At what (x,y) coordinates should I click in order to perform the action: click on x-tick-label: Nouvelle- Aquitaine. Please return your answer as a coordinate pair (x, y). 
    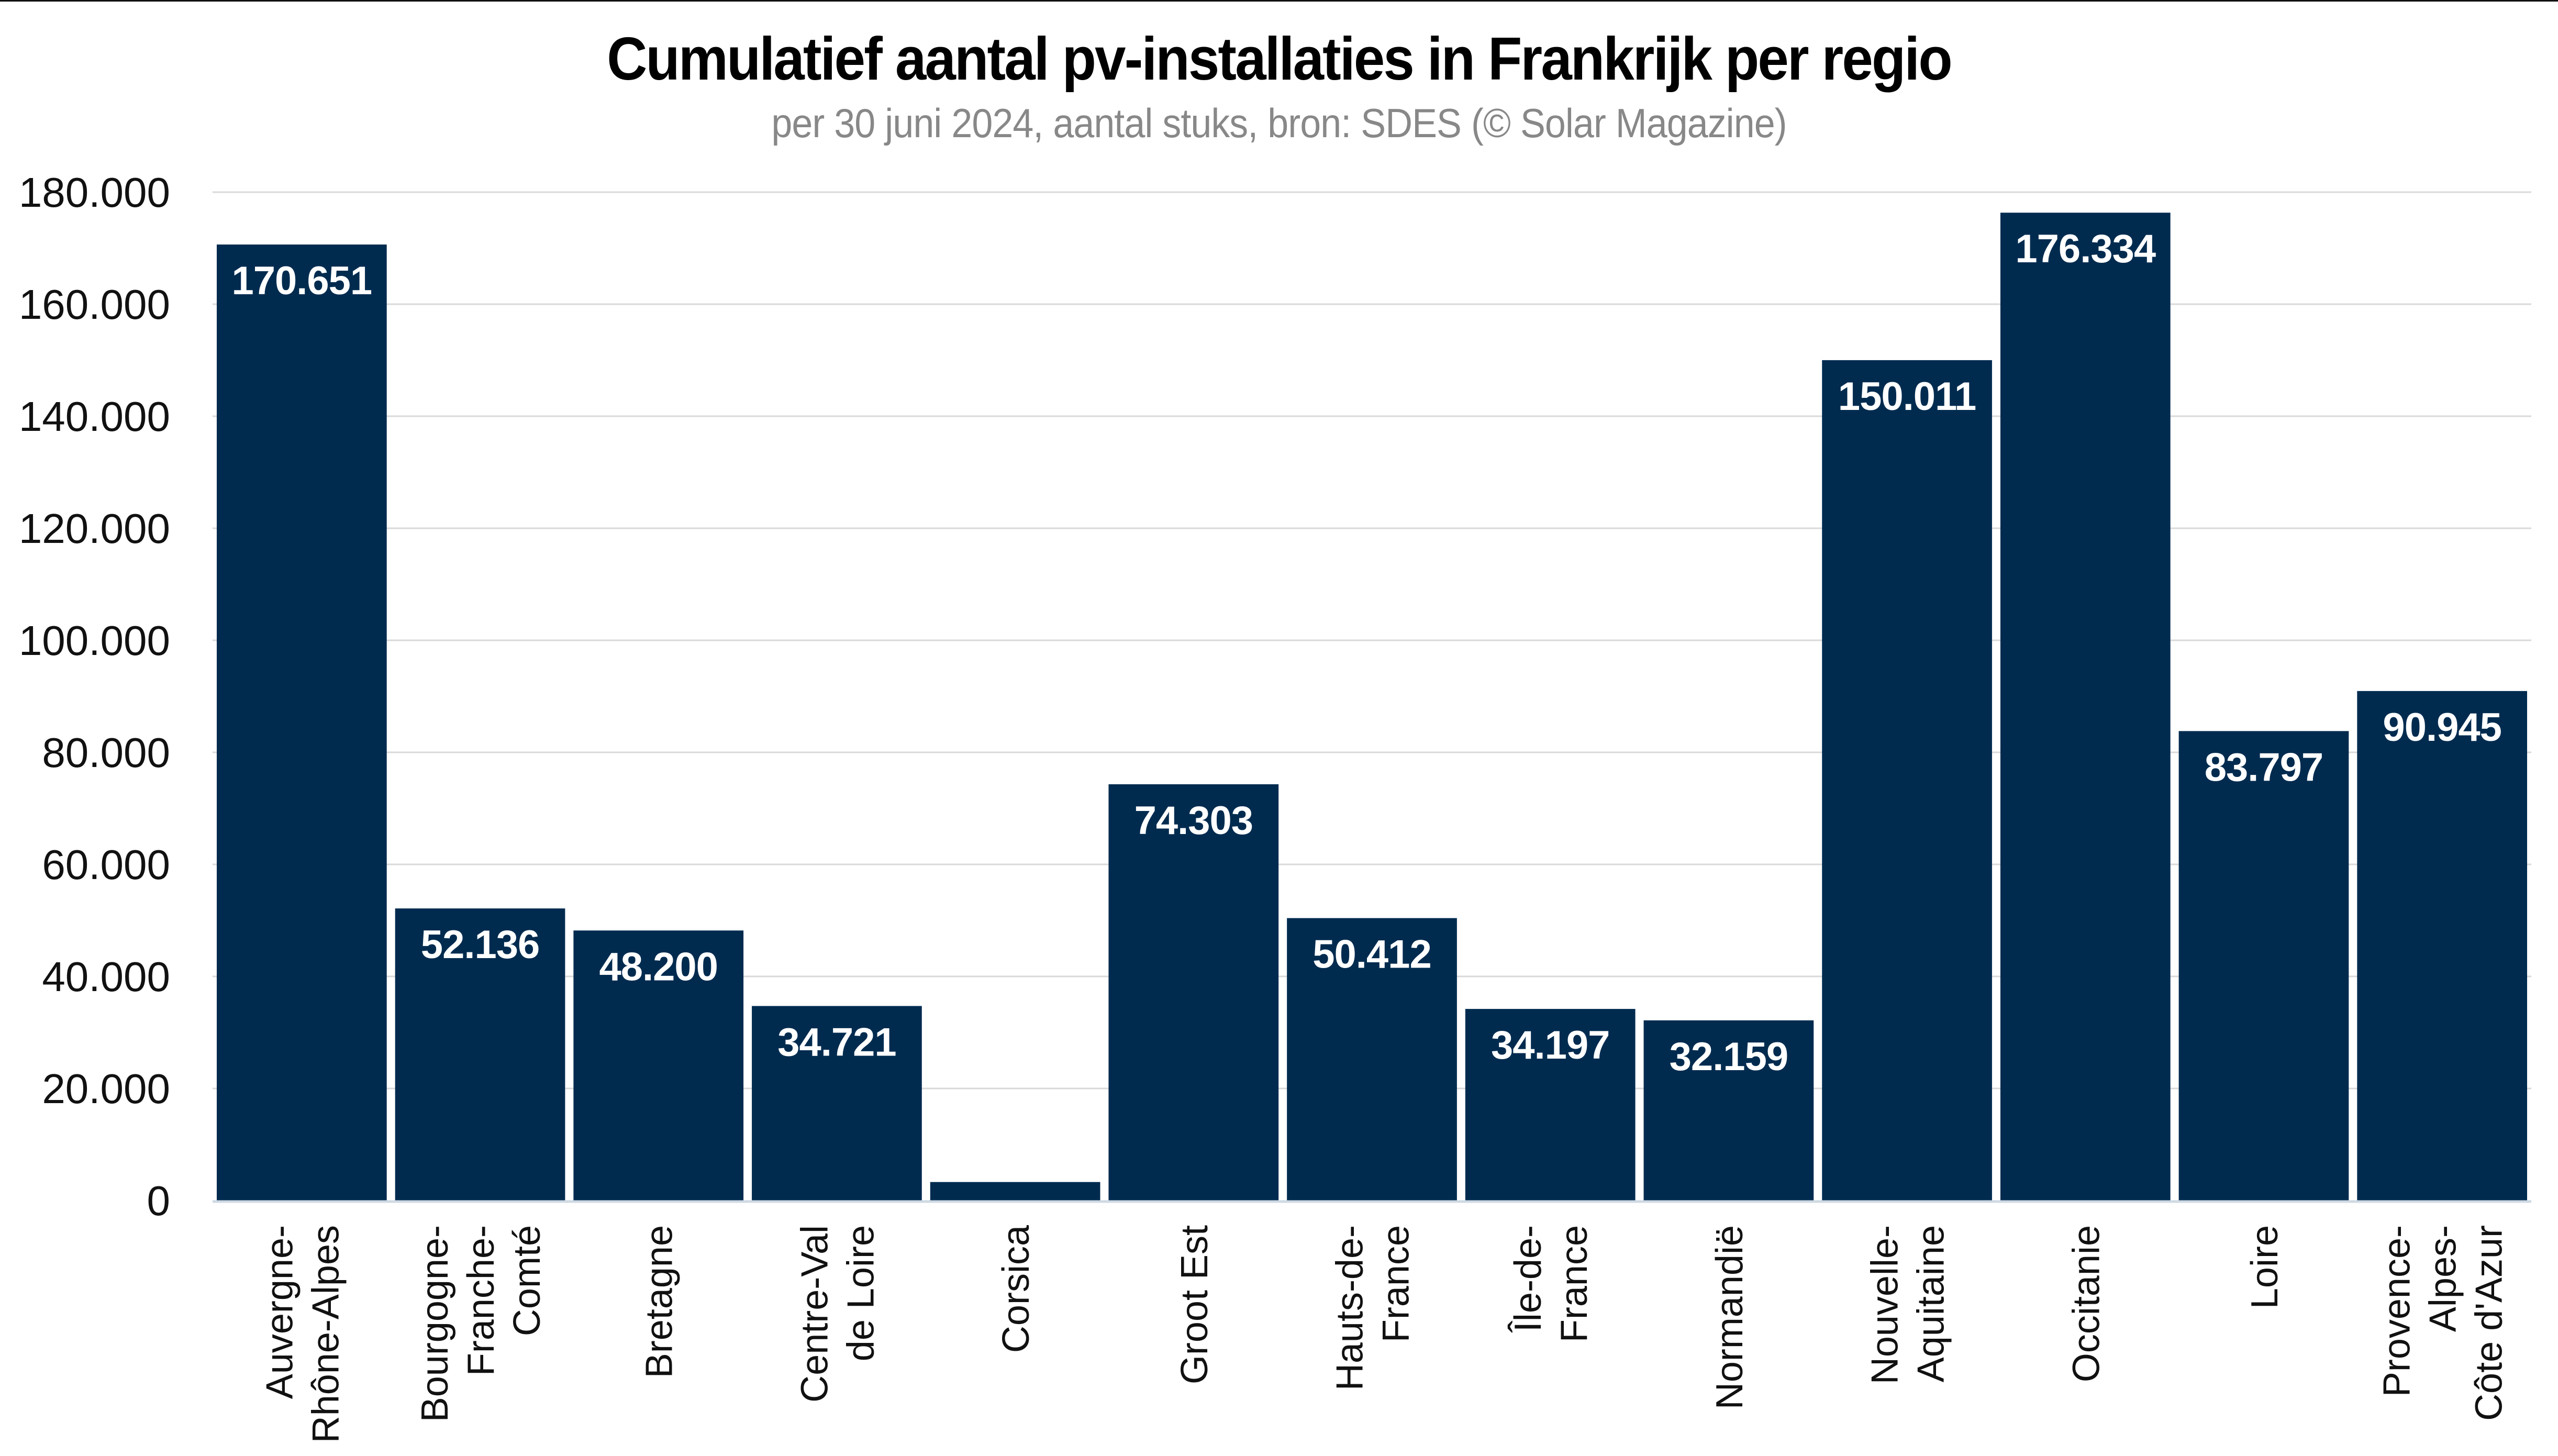
    Looking at the image, I should click on (1908, 1304).